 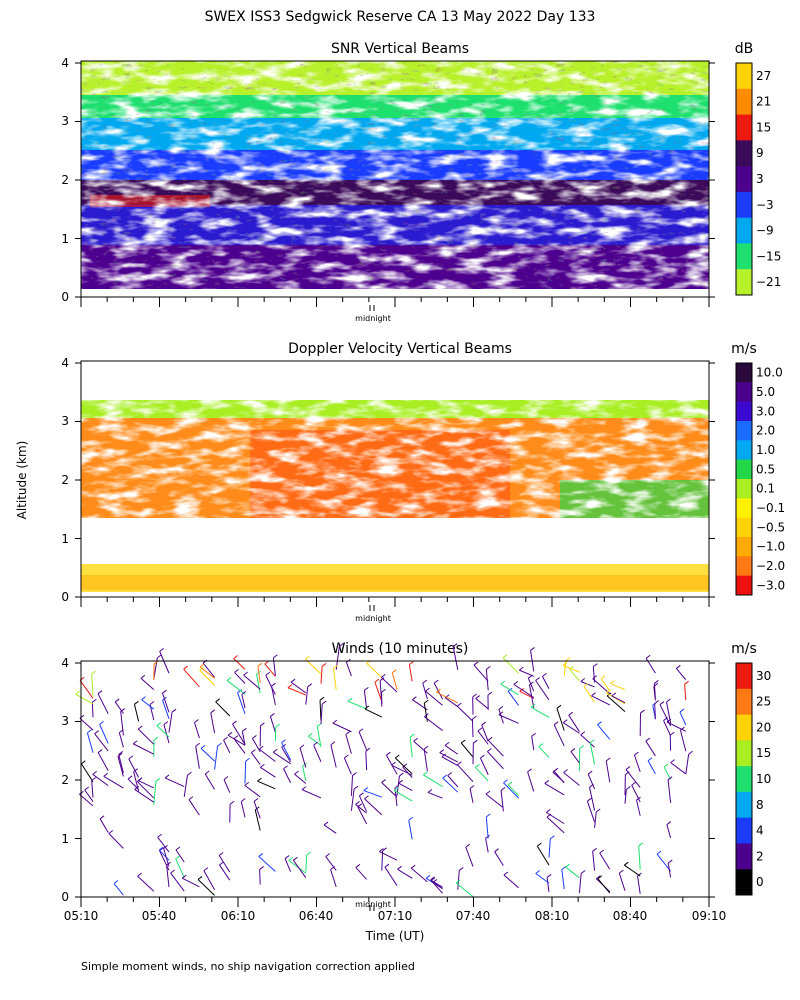 I want to click on colorbar-label: 27, so click(x=763, y=76).